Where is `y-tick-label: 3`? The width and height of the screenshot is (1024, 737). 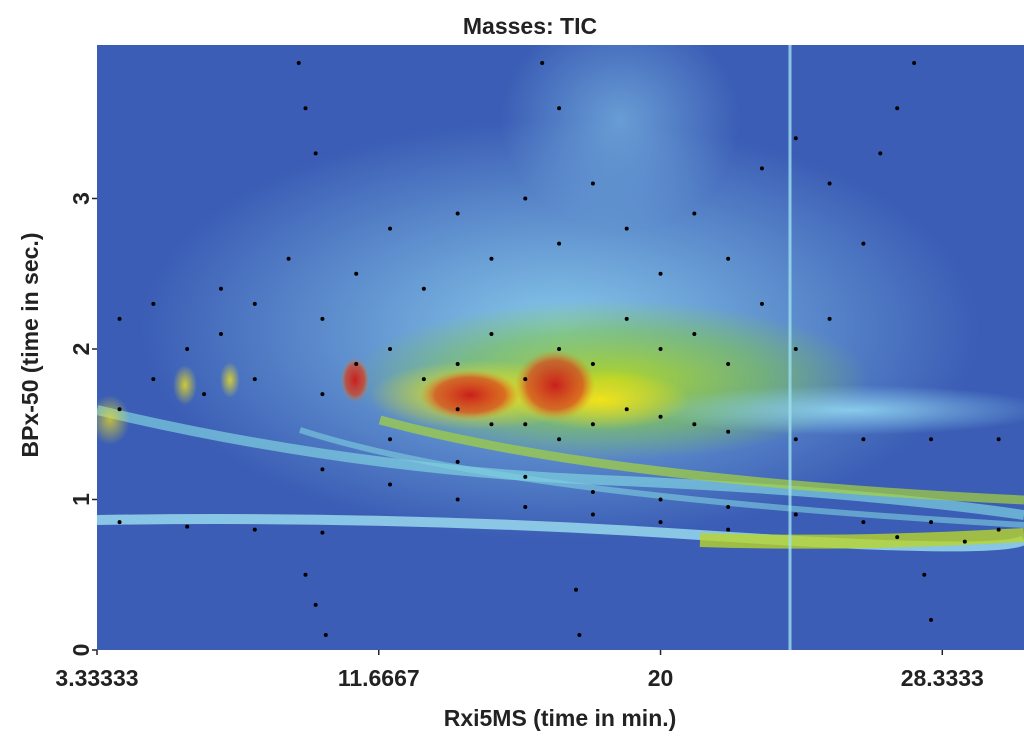 y-tick-label: 3 is located at coordinates (81, 198).